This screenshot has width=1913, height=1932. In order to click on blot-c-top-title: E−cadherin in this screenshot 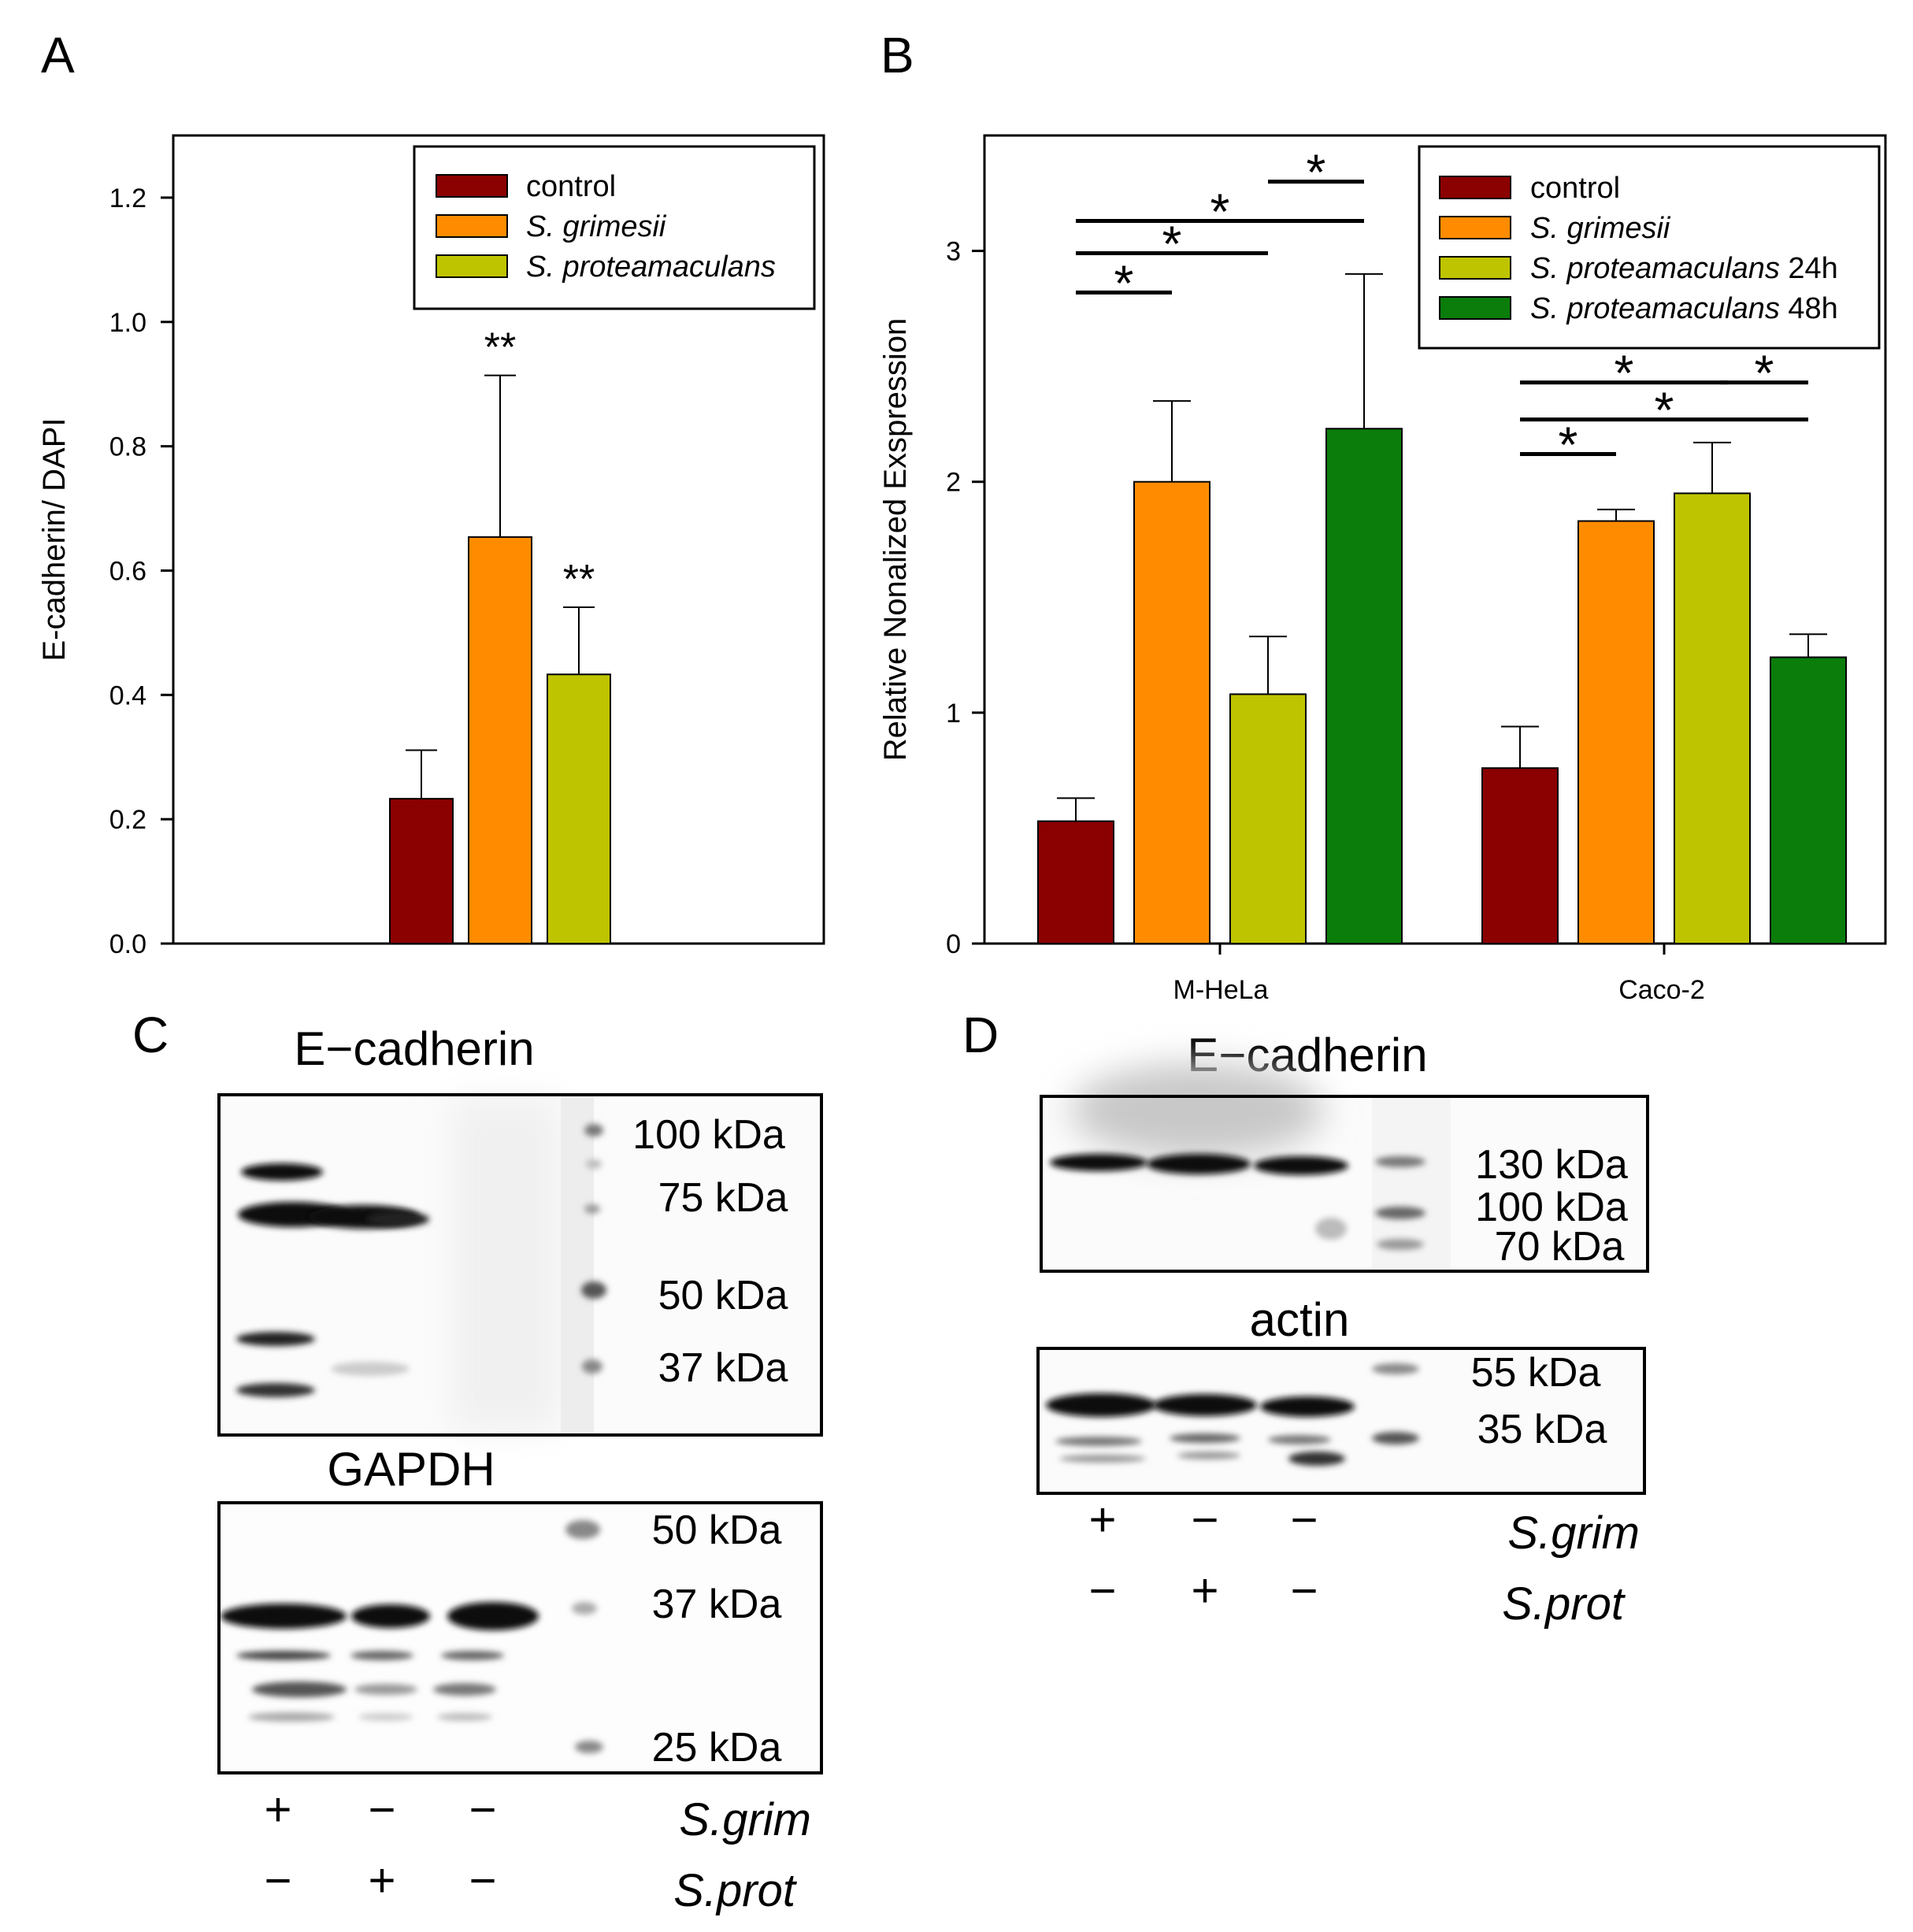, I will do `click(414, 1048)`.